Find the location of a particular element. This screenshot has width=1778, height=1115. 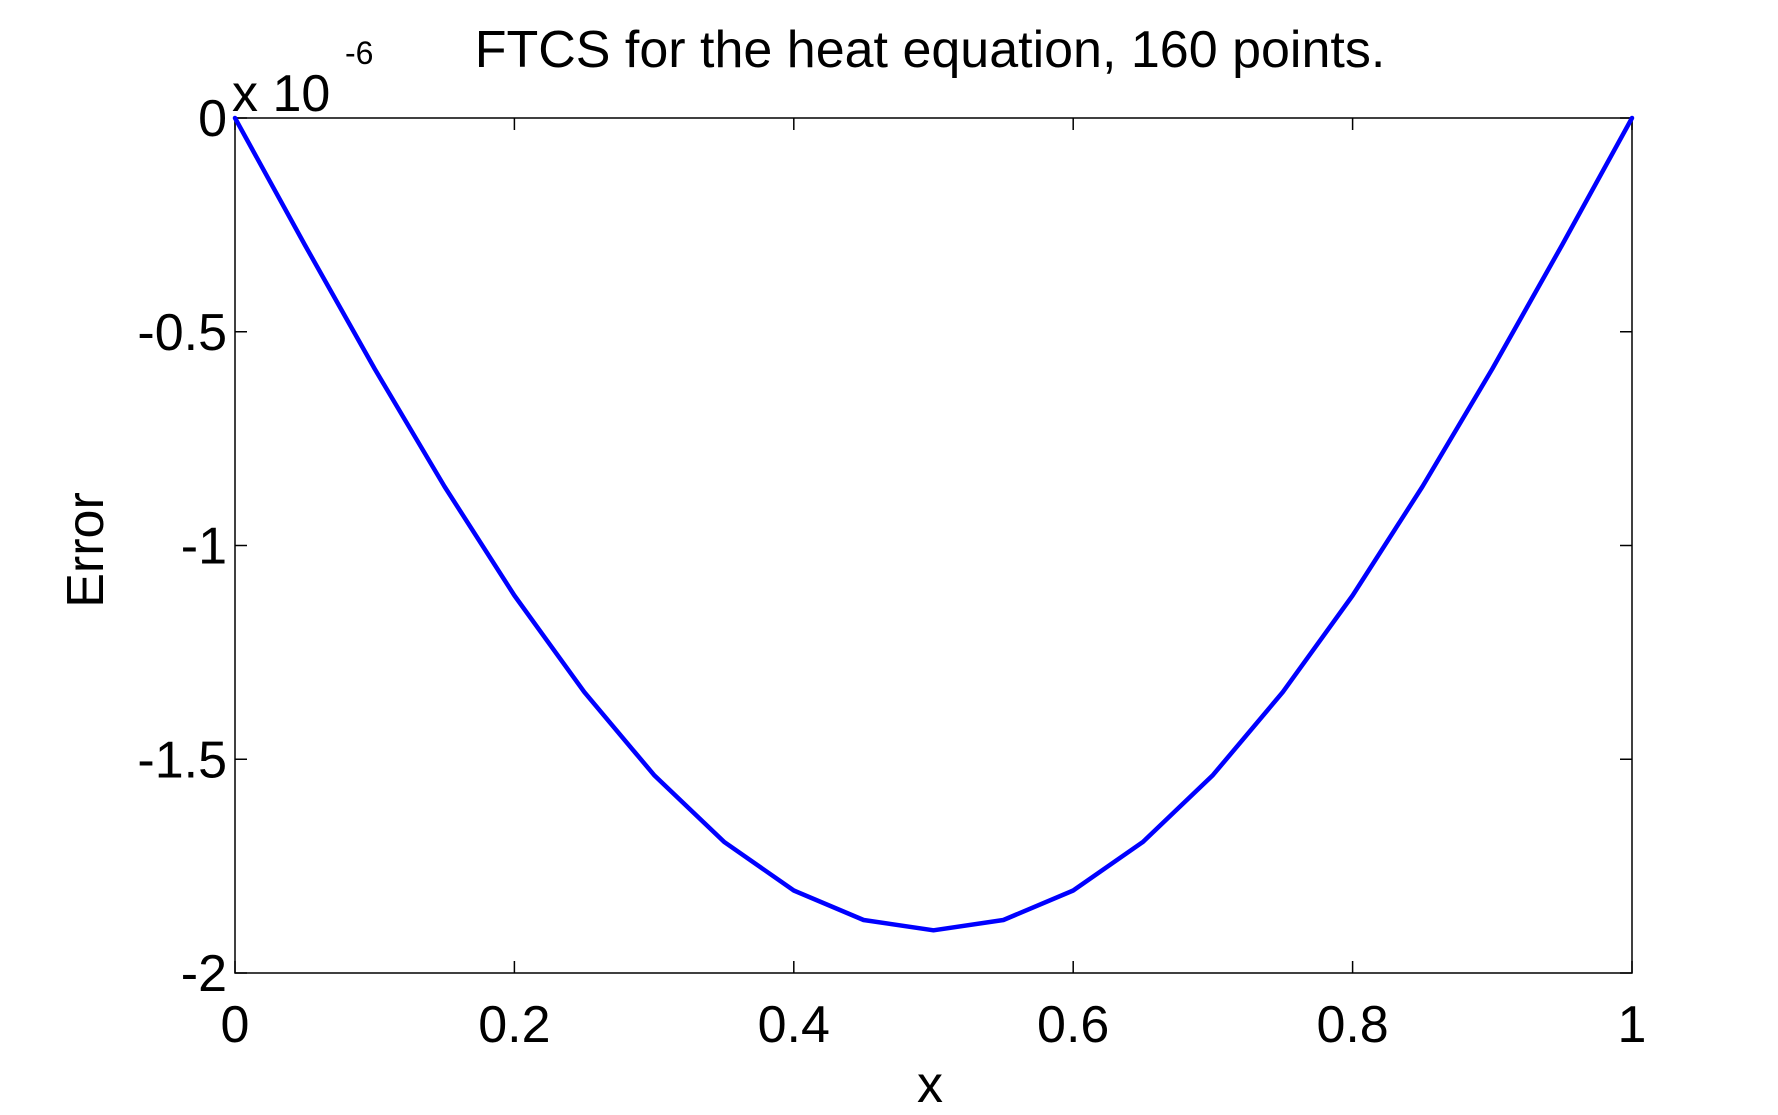

y-tick-label: -0.5 is located at coordinates (182, 333).